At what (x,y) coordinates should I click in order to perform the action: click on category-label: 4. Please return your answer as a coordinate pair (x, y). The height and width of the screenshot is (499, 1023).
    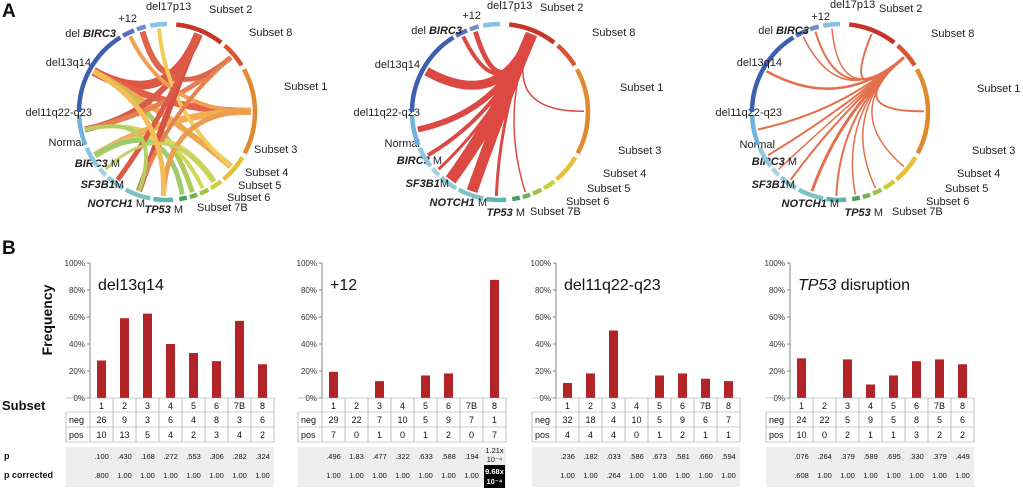
    Looking at the image, I should click on (870, 406).